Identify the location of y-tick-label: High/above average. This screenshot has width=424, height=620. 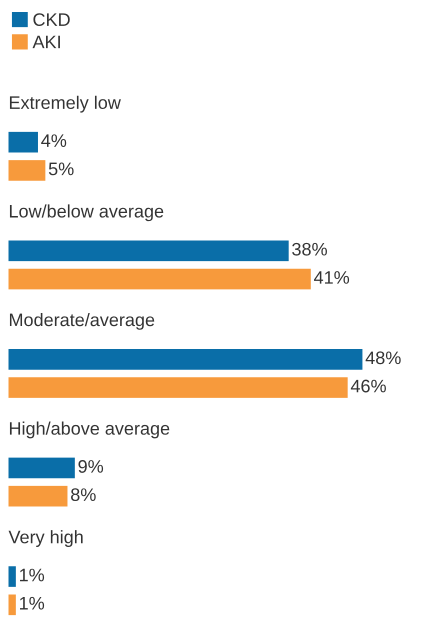
(90, 430).